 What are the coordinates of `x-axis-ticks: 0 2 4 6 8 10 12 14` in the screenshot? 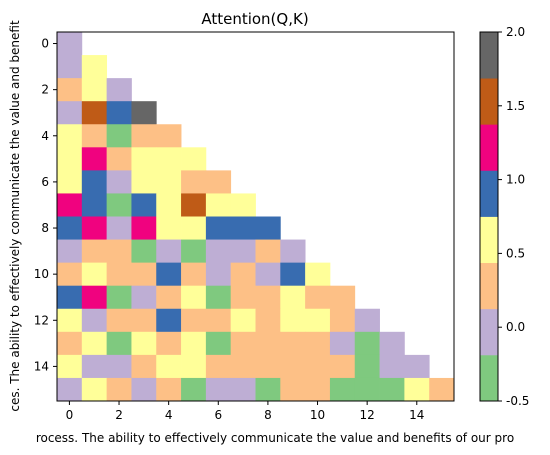 It's located at (245, 411).